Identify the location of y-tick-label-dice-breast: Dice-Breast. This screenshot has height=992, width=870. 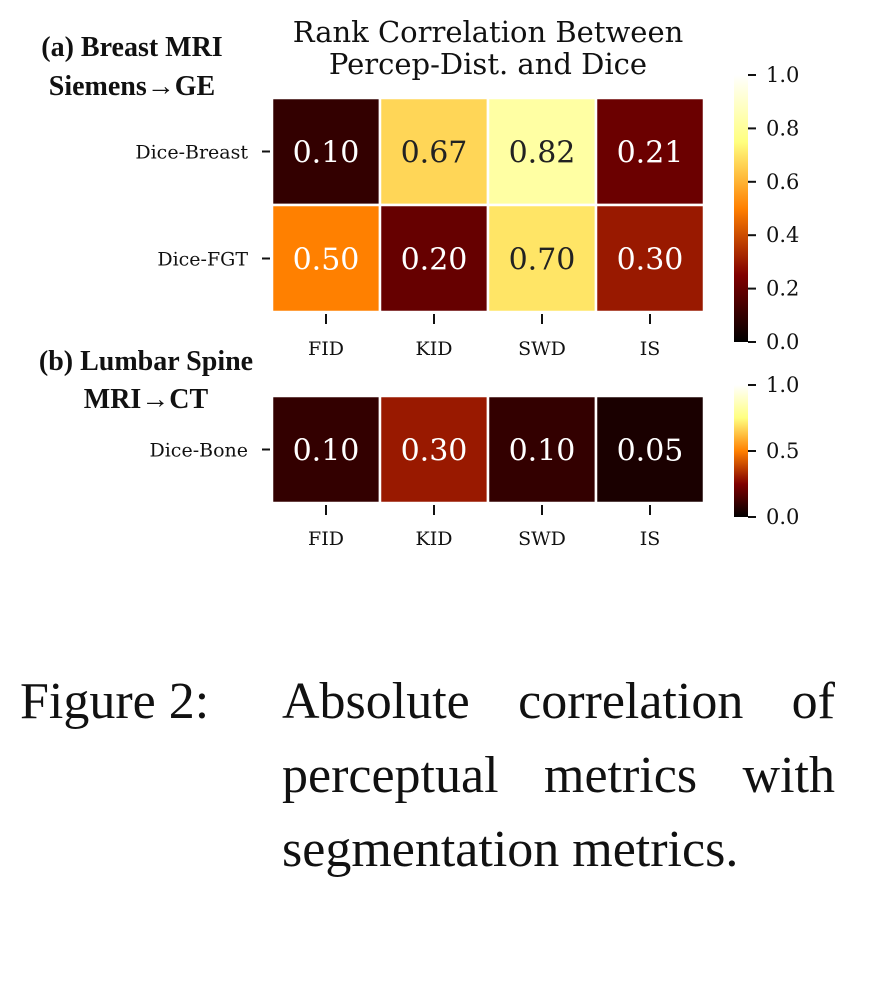
(191, 153).